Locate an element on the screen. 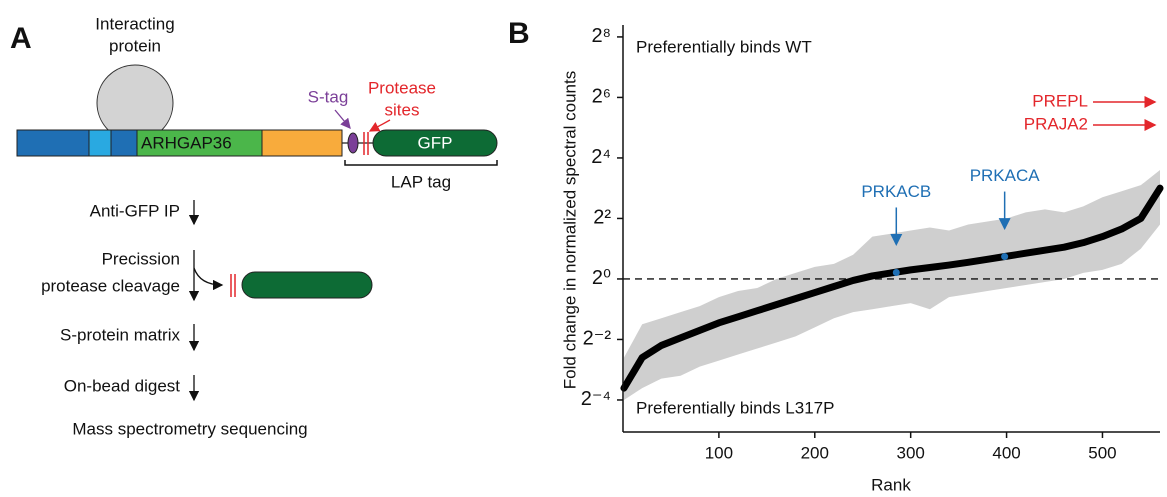 This screenshot has height=497, width=1167. domain-label: ARHGAP36 is located at coordinates (186, 142).